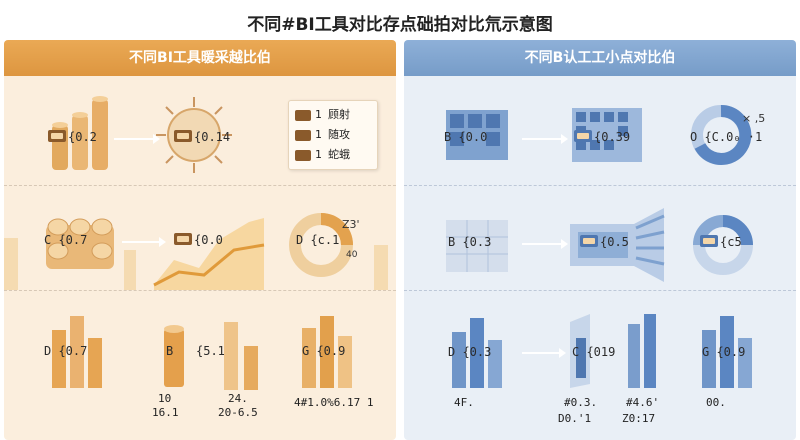  What do you see at coordinates (238, 412) in the screenshot?
I see `bottom-label: 20-6.5` at bounding box center [238, 412].